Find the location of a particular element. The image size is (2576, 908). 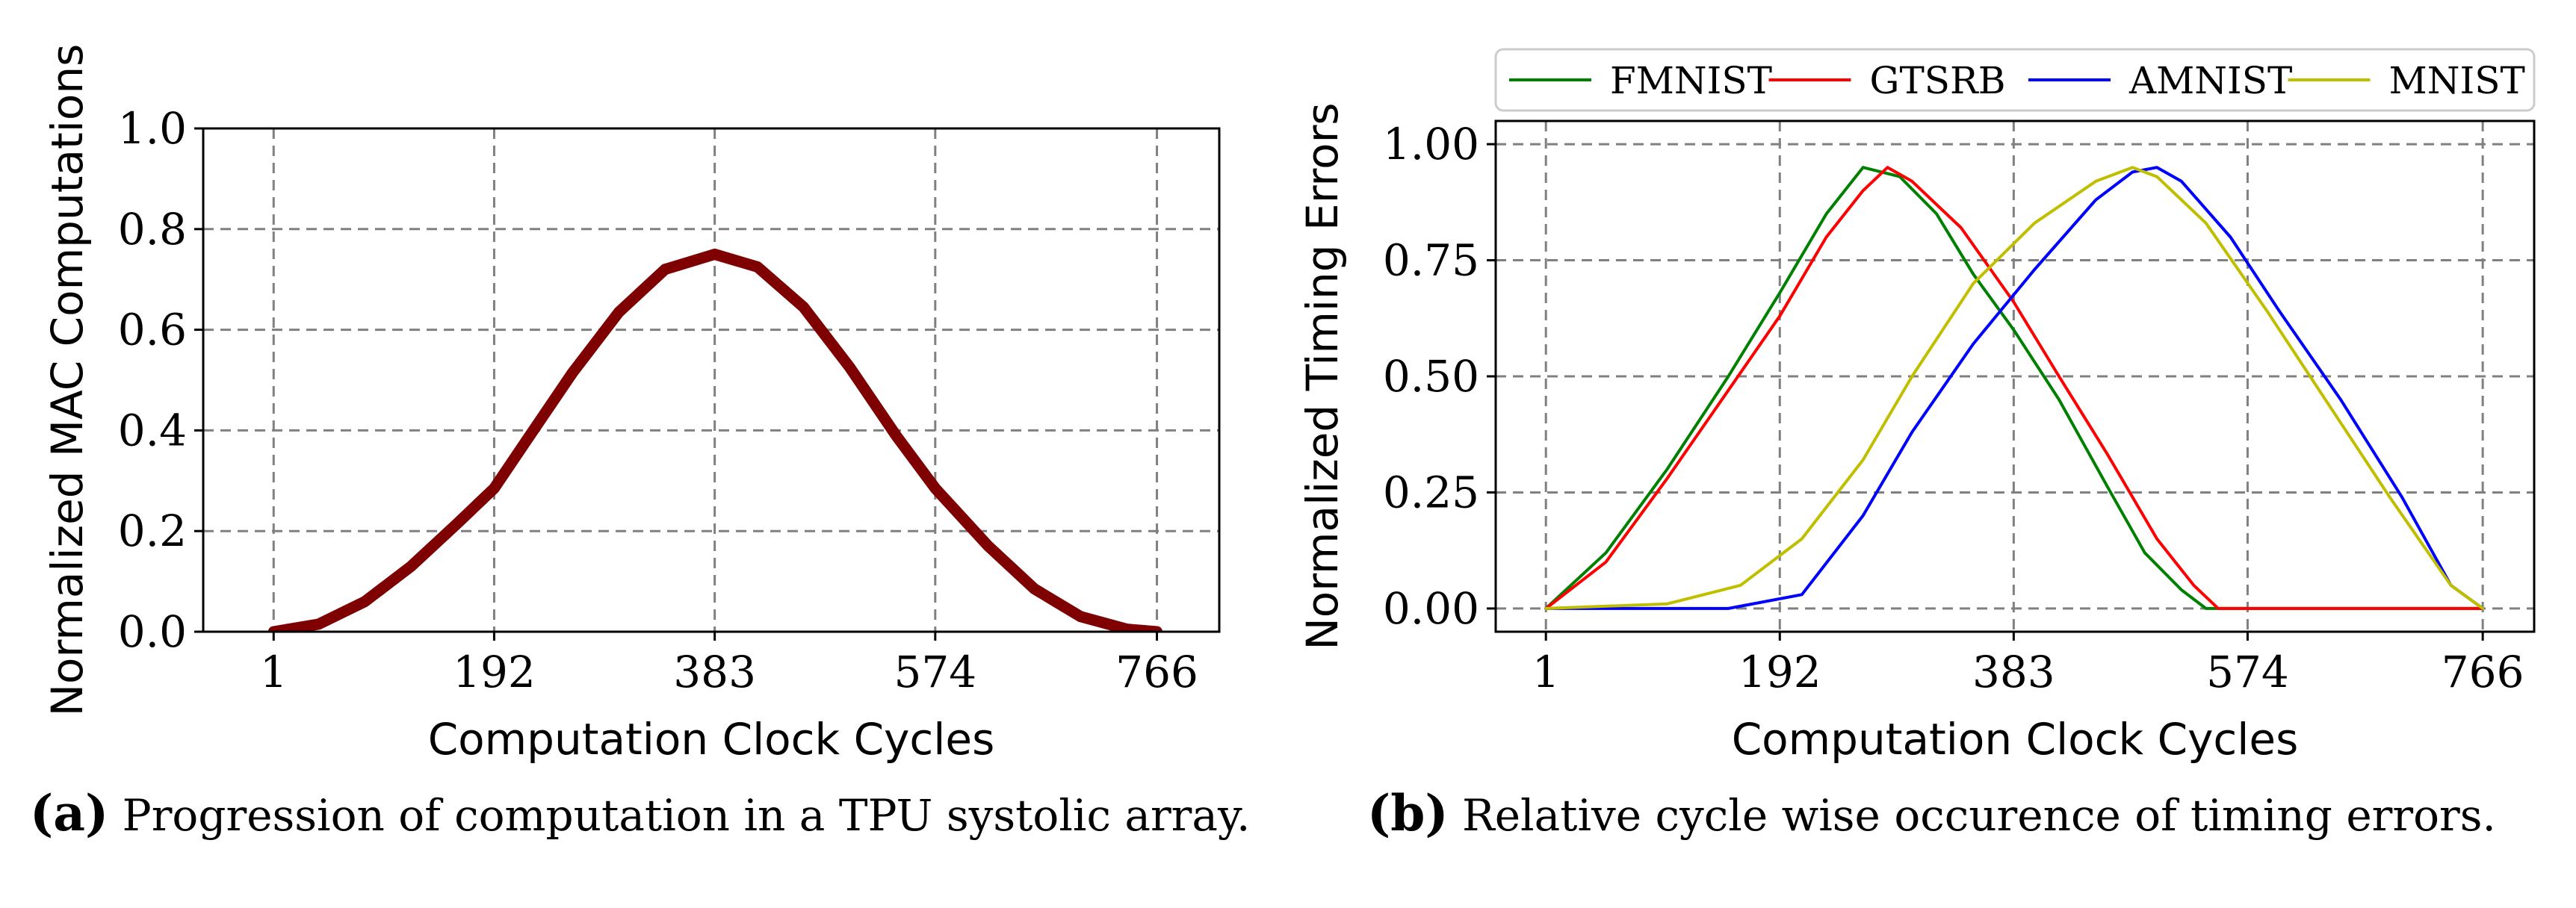

y-tick-label: 1.00 is located at coordinates (1431, 144).